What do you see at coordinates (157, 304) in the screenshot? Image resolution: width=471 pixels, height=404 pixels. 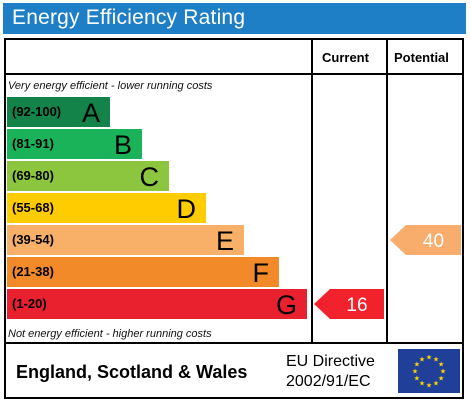 I see `band-g: (1-20) G` at bounding box center [157, 304].